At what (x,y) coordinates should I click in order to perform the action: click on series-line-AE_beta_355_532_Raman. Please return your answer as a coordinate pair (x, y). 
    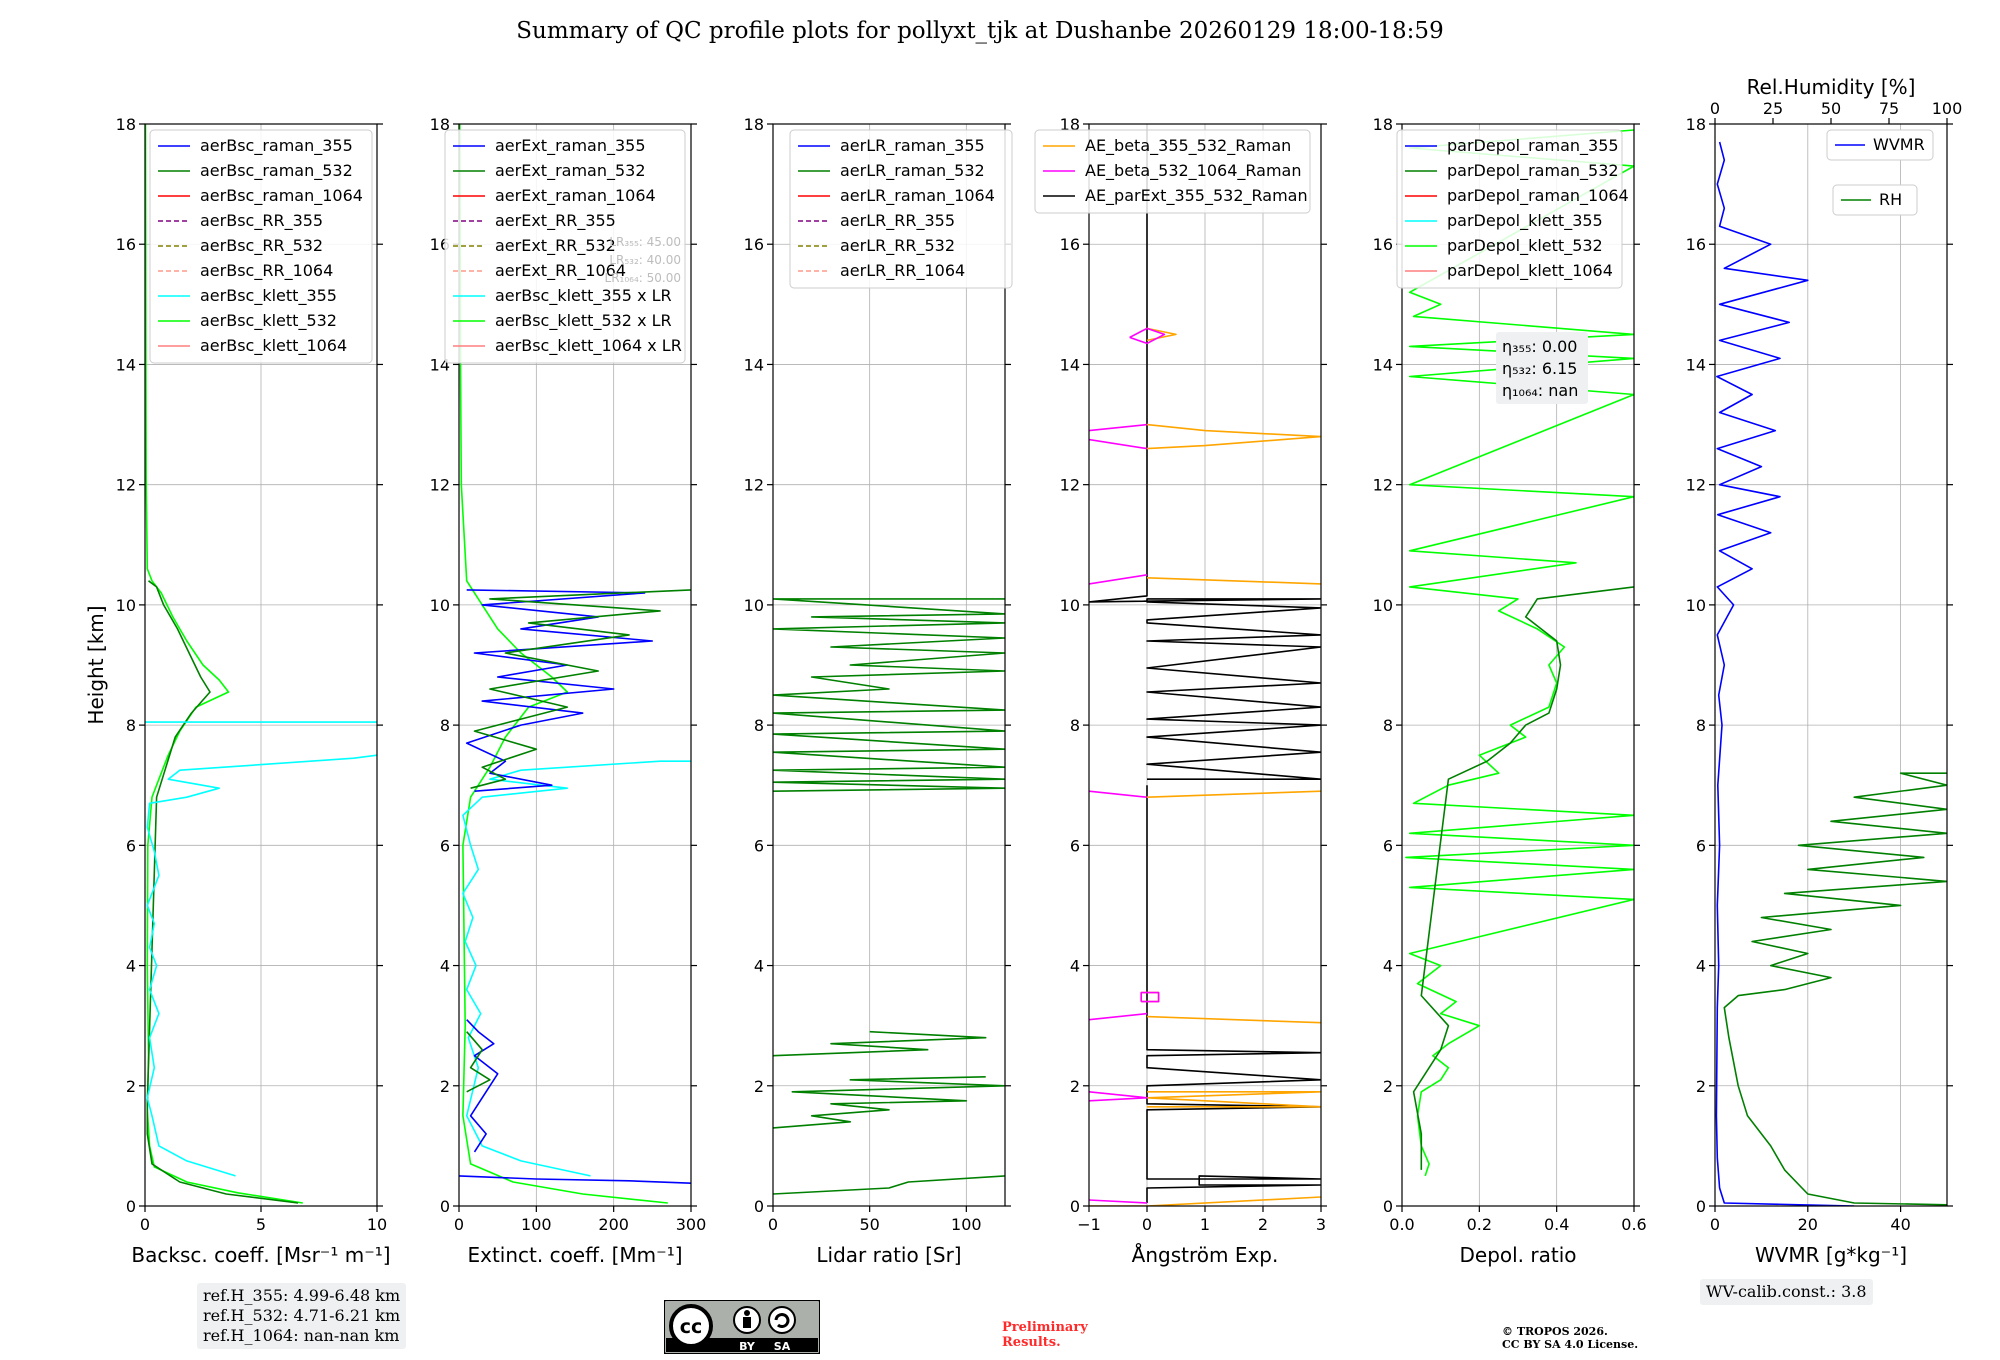
    Looking at the image, I should click on (1205, 1201).